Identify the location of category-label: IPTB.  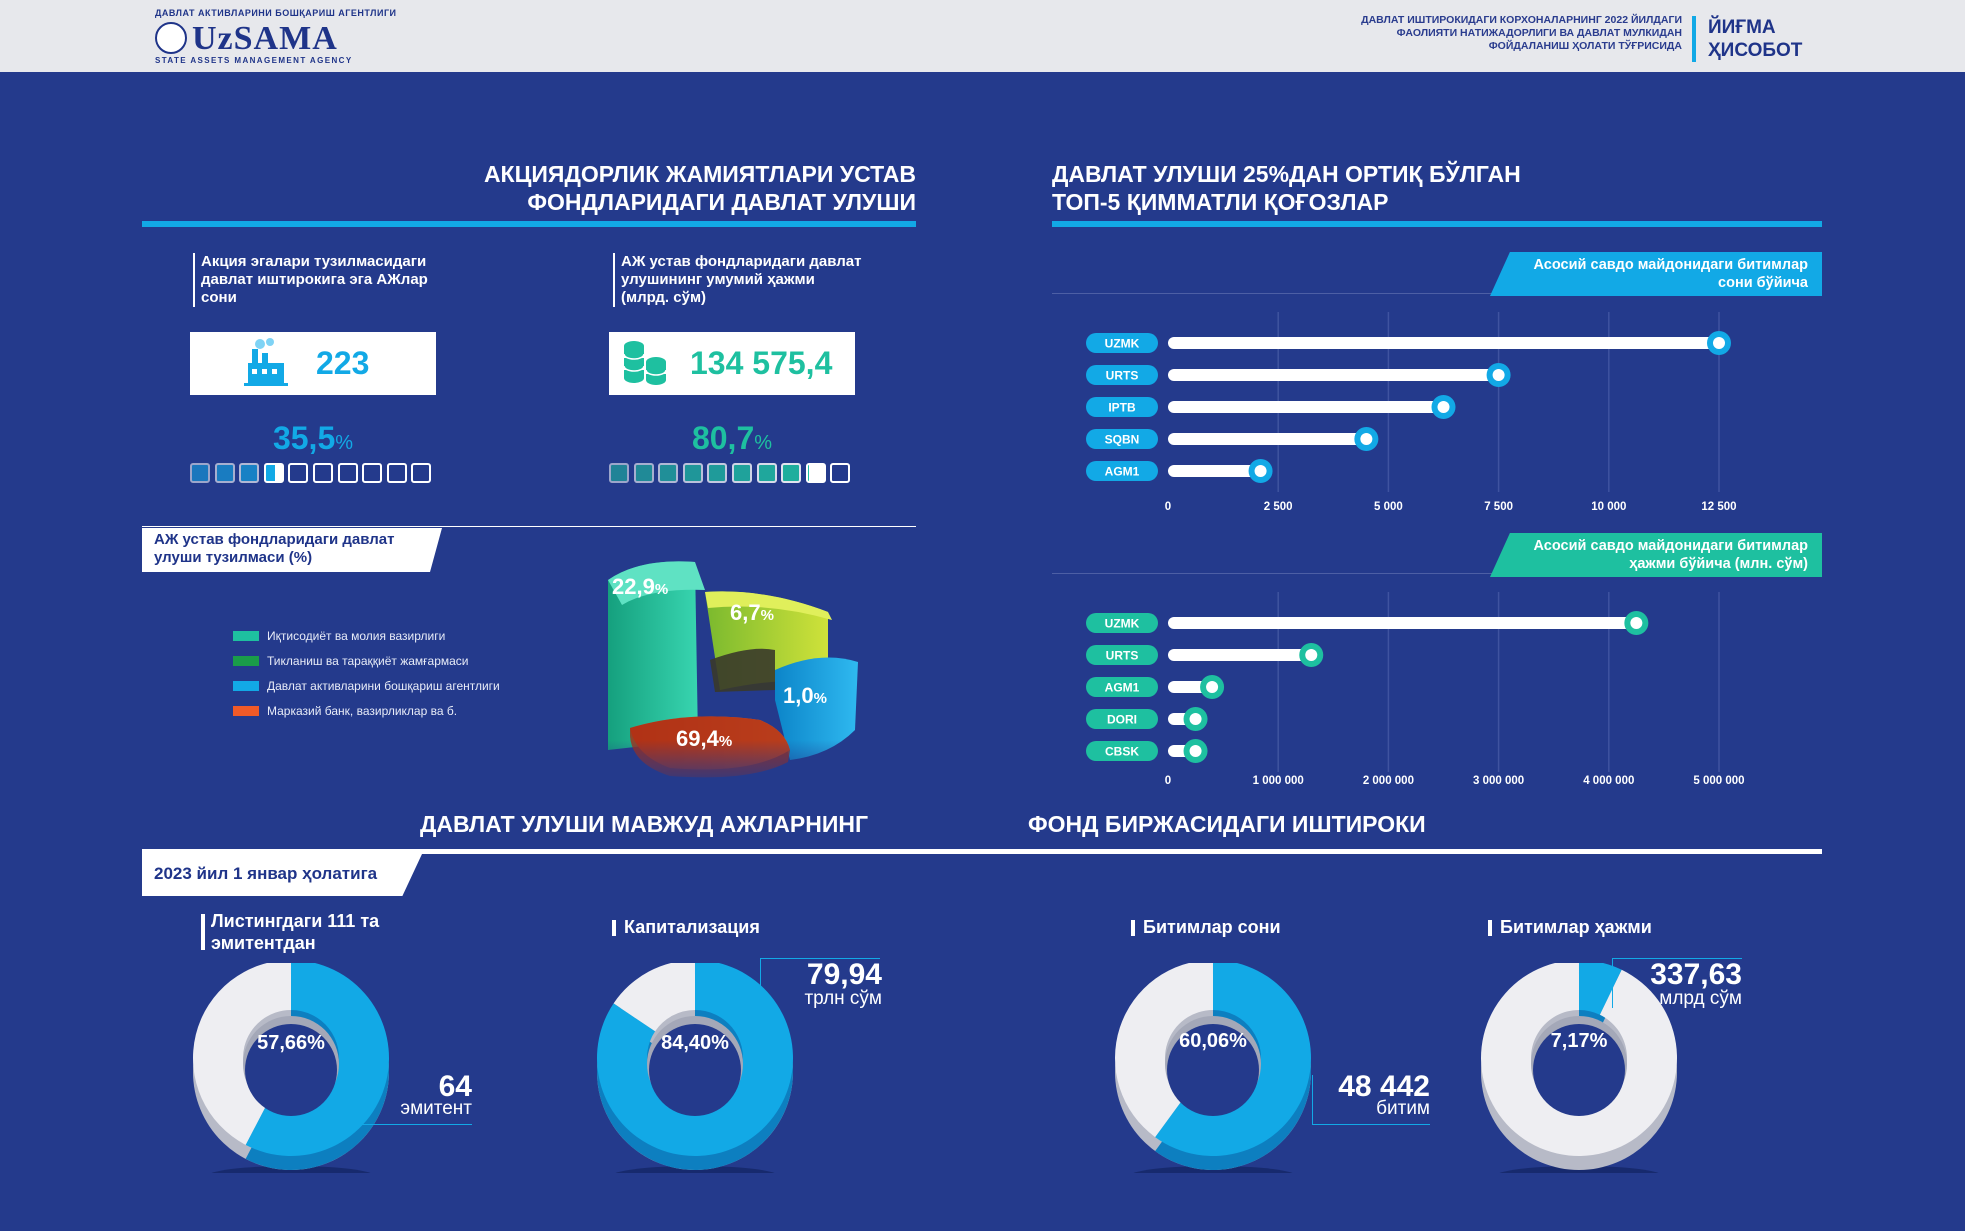
(1122, 408).